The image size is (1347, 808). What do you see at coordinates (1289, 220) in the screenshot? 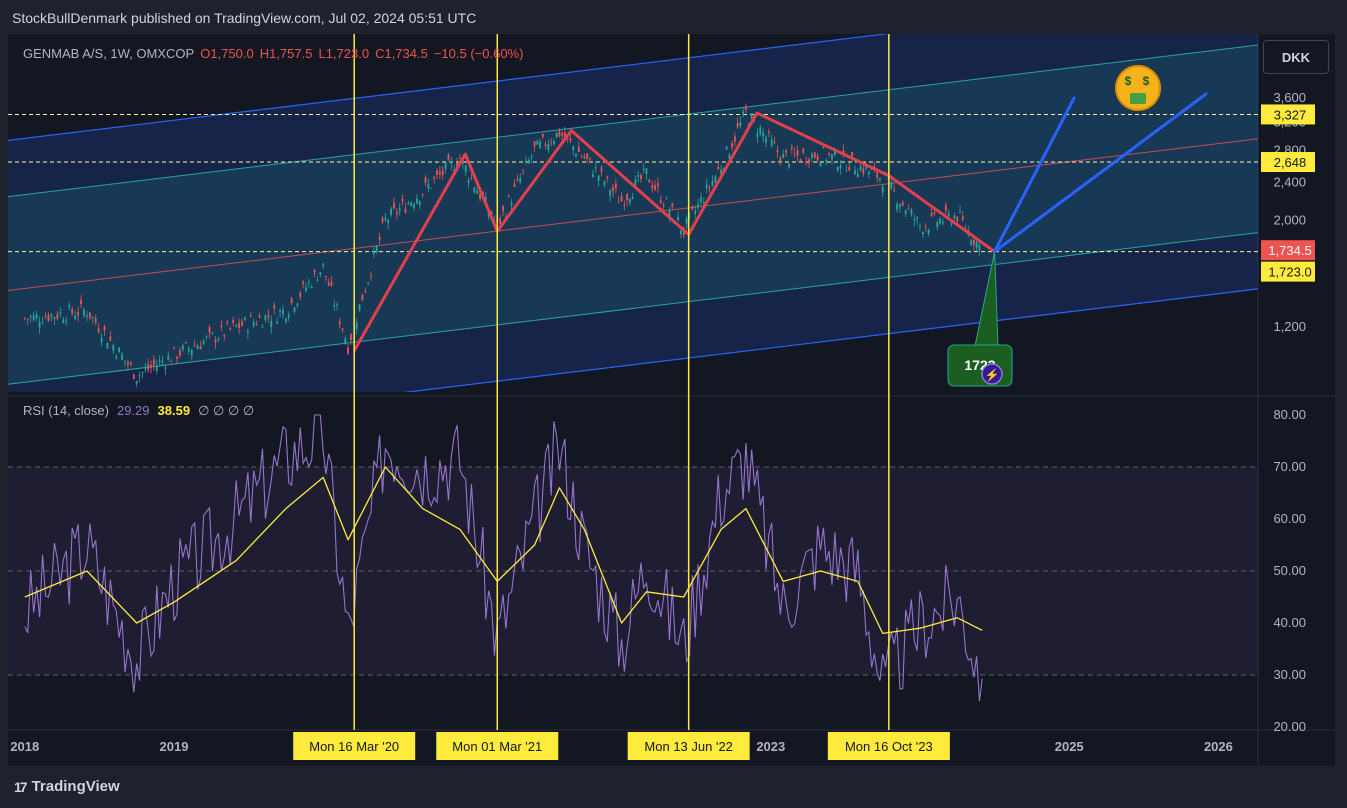
I see `price-axis-tick: 2,000` at bounding box center [1289, 220].